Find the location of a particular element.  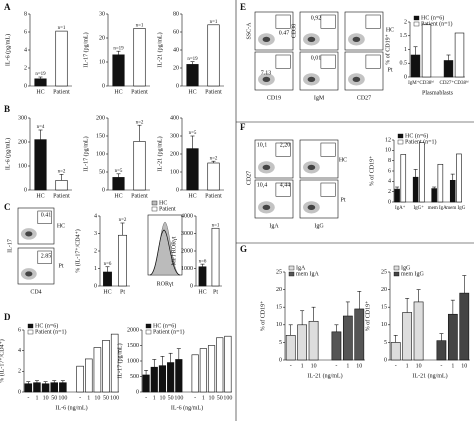

y-tick-label: 5 is located at coordinates (280, 343).